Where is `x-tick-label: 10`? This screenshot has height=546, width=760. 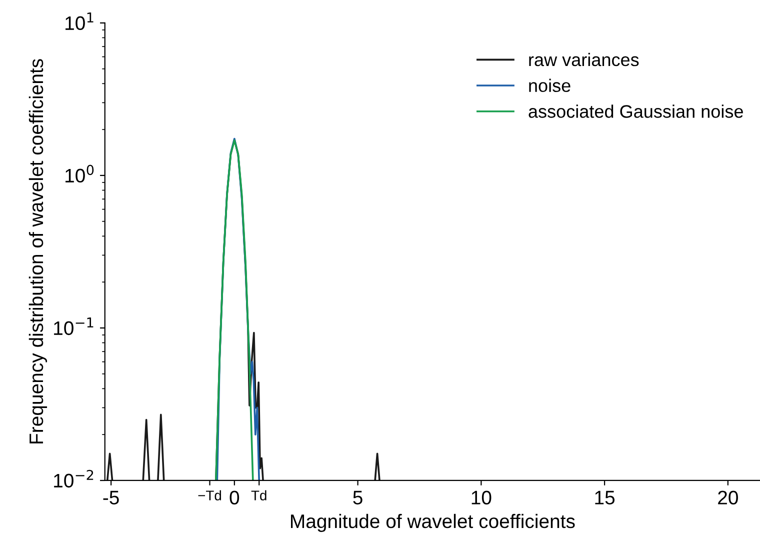
x-tick-label: 10 is located at coordinates (482, 497).